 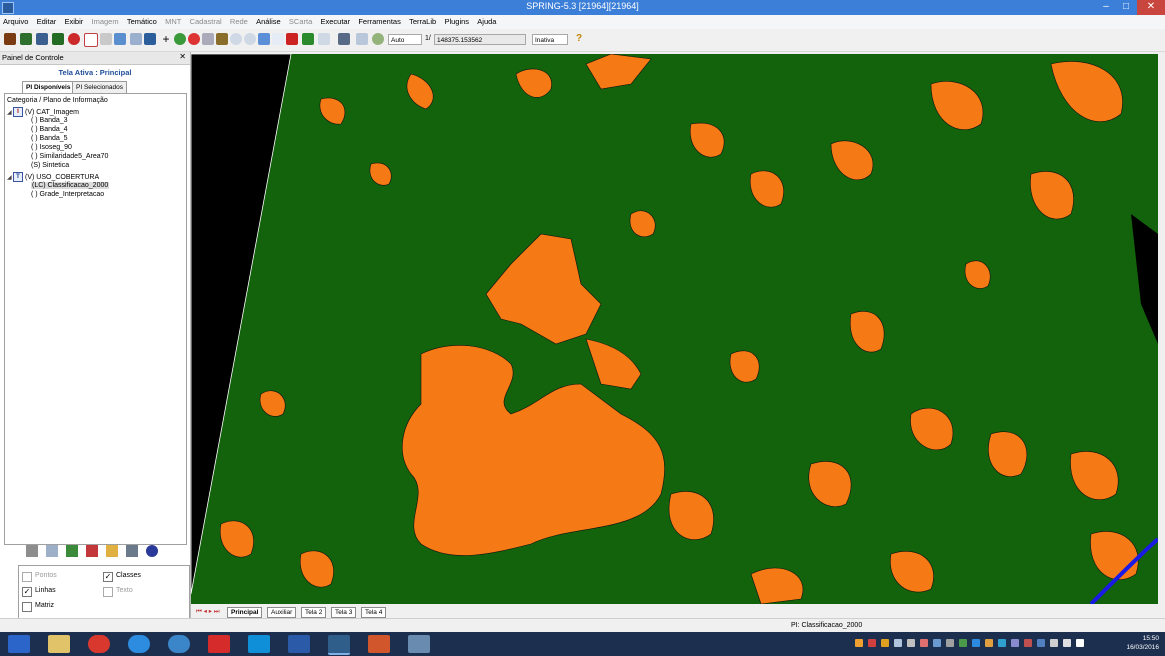 I want to click on tree-item-cat-imagem: ◢ I (V) CAT_Imagem, so click(x=43, y=112).